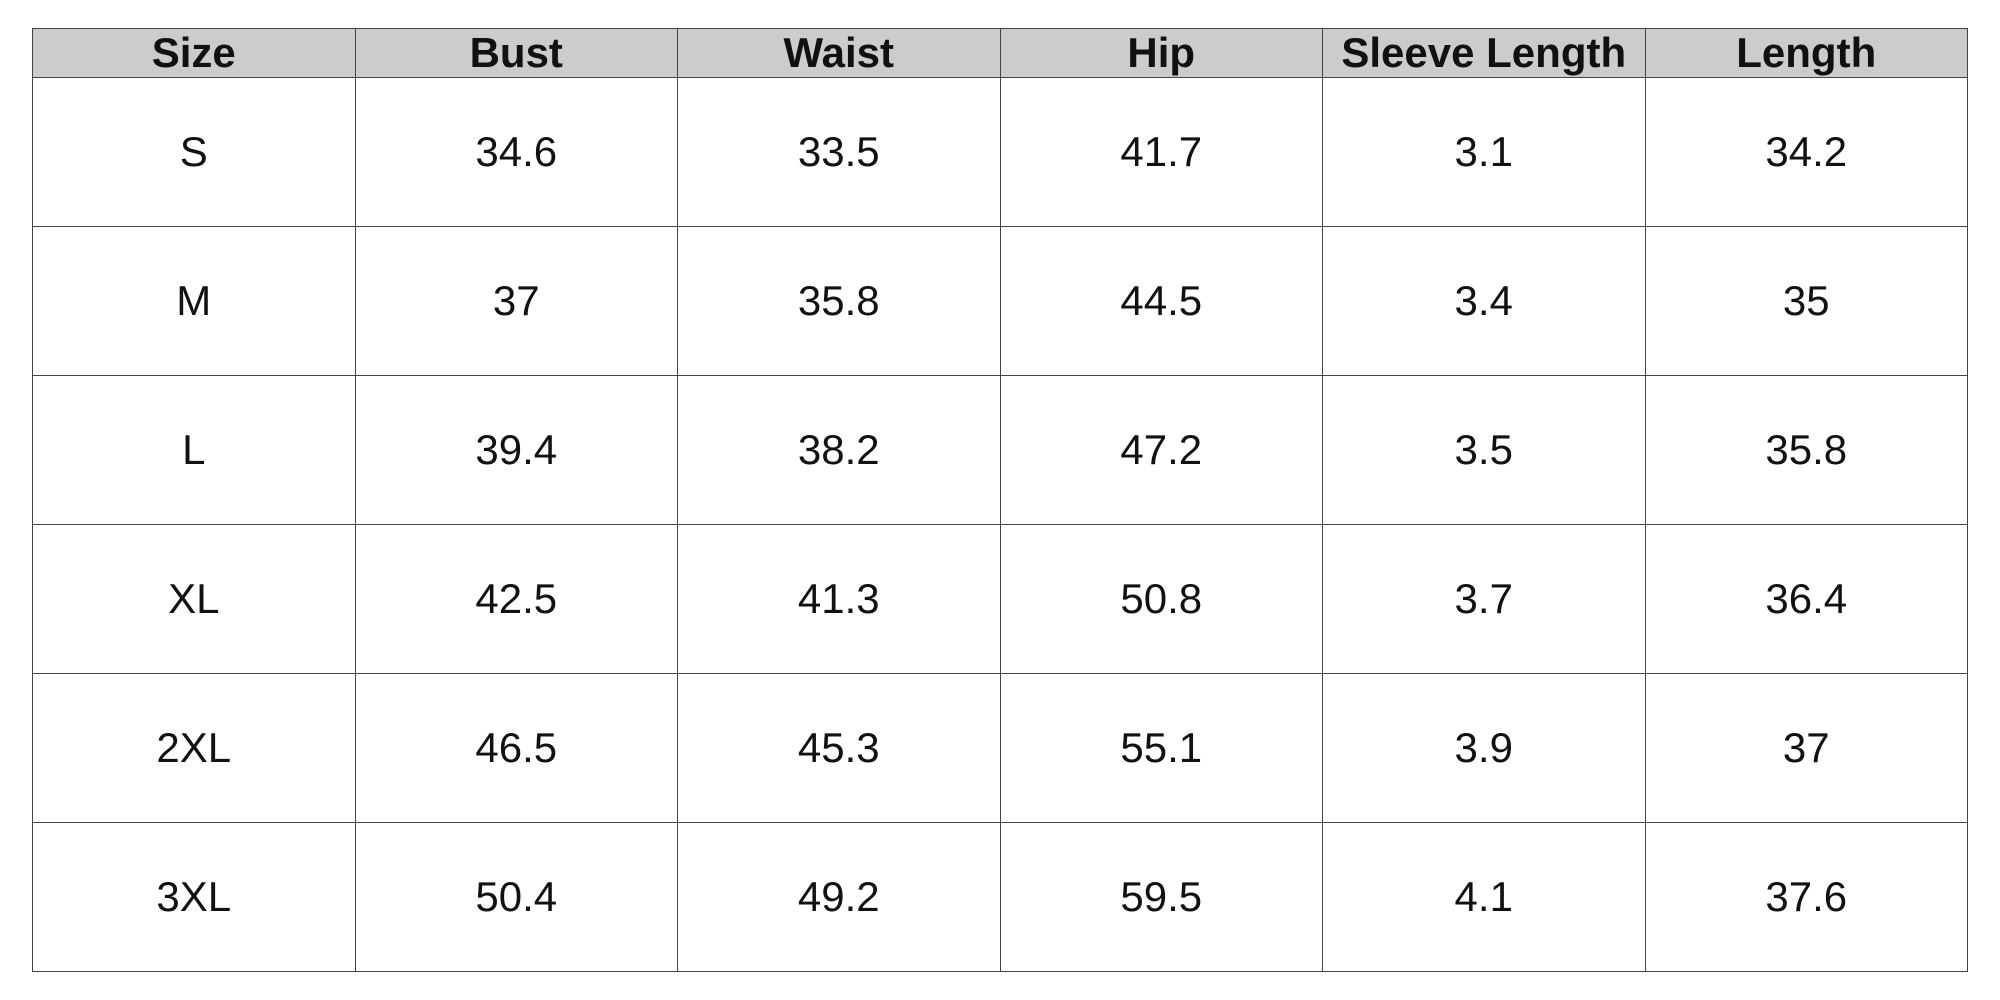  Describe the element at coordinates (1484, 748) in the screenshot. I see `table-cell: 3.9` at that location.